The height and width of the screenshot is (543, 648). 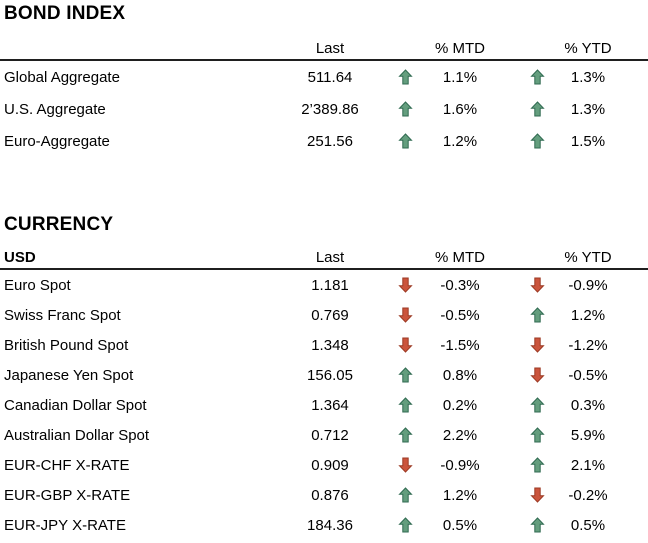 What do you see at coordinates (460, 375) in the screenshot?
I see `mtd-percent: 0.8%` at bounding box center [460, 375].